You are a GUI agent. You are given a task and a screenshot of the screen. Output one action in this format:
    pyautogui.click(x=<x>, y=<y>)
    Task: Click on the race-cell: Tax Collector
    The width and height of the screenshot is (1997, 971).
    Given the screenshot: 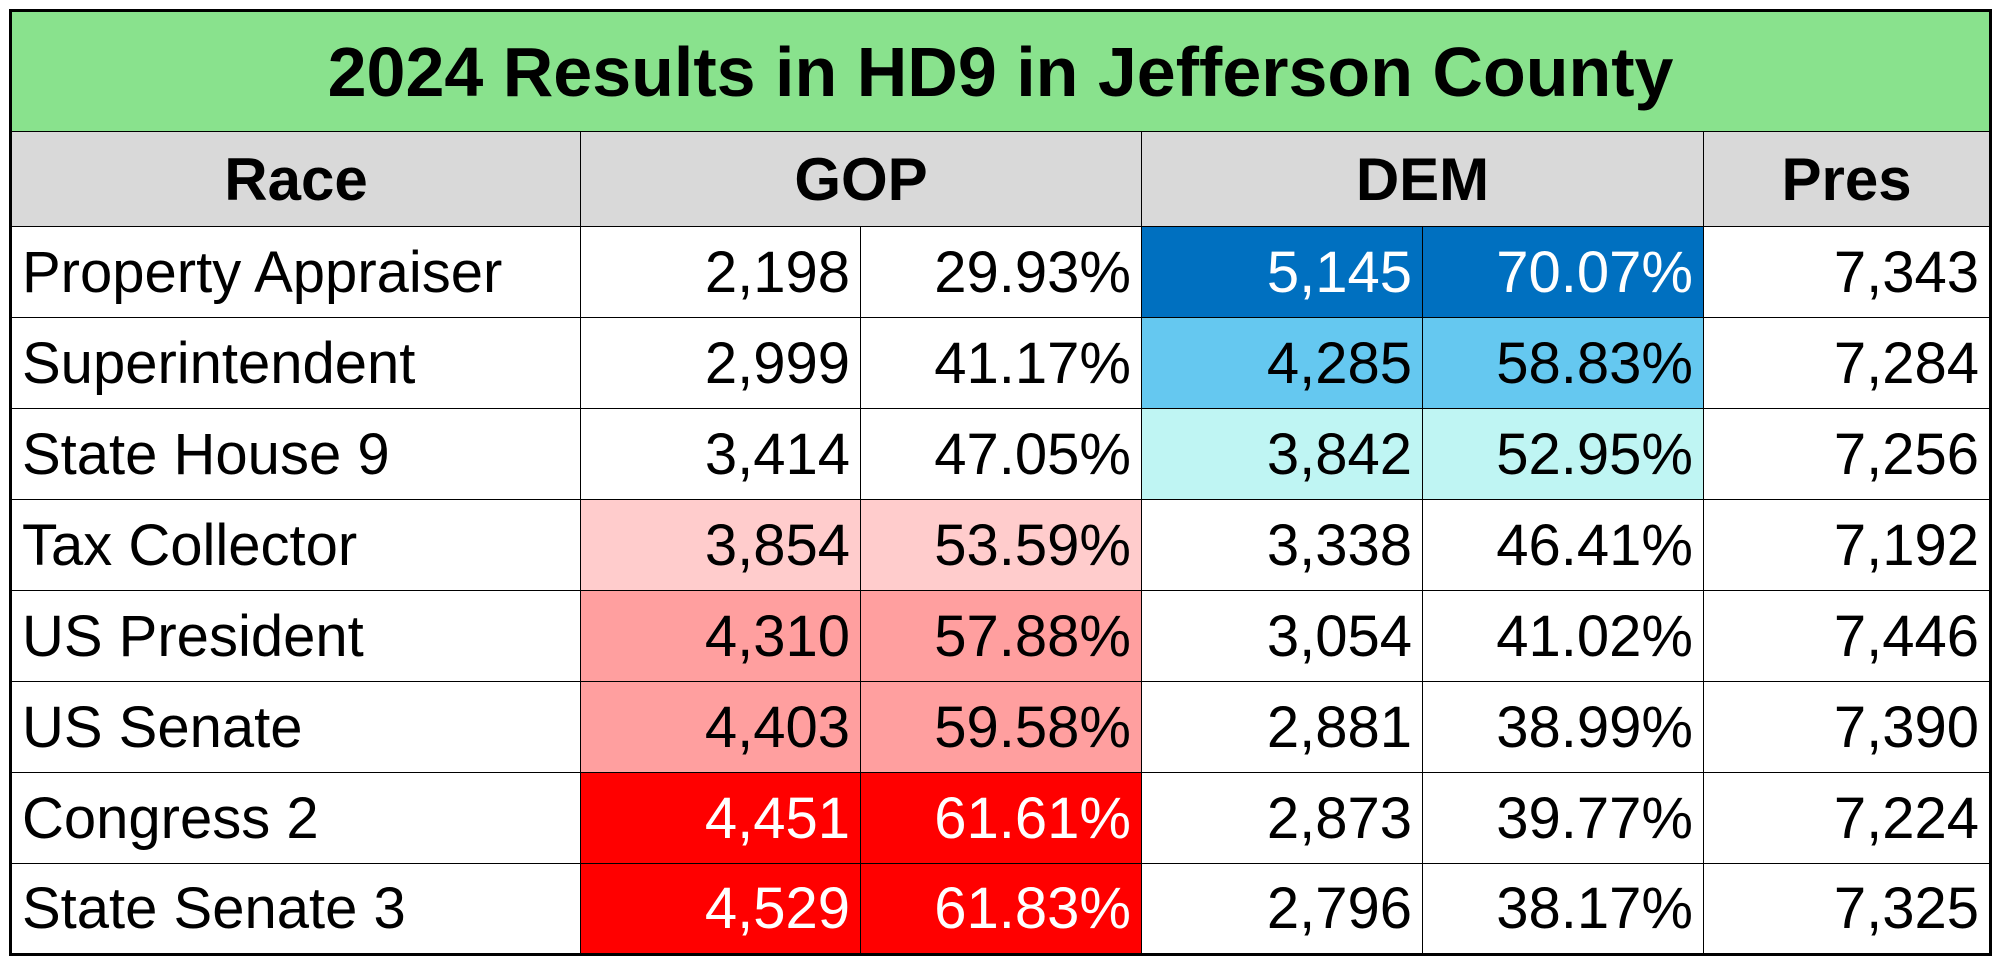 What is the action you would take?
    pyautogui.click(x=295, y=545)
    